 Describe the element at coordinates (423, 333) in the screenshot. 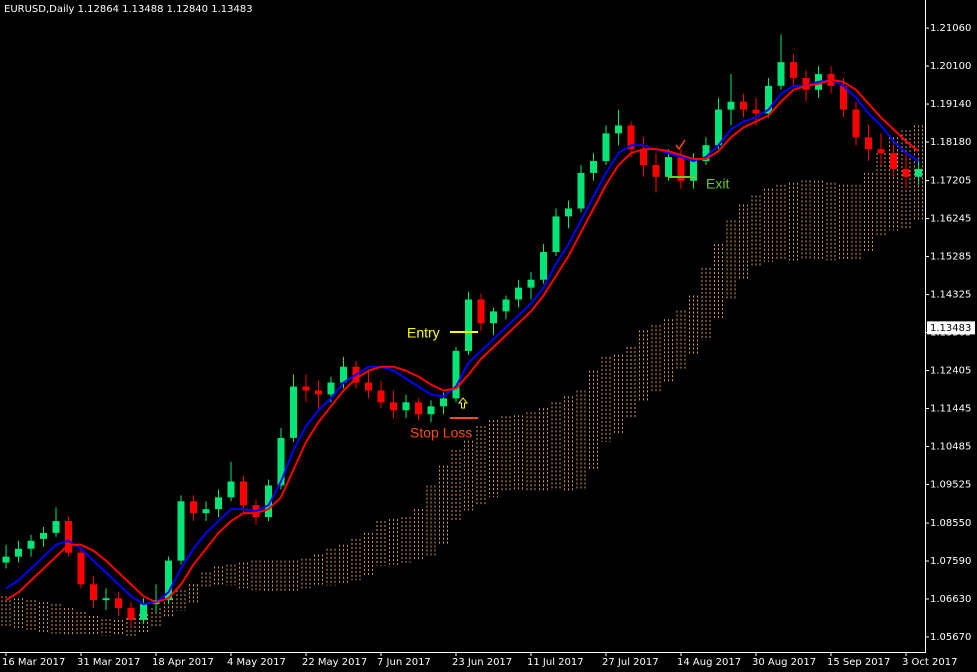

I see `annotation: Entry` at that location.